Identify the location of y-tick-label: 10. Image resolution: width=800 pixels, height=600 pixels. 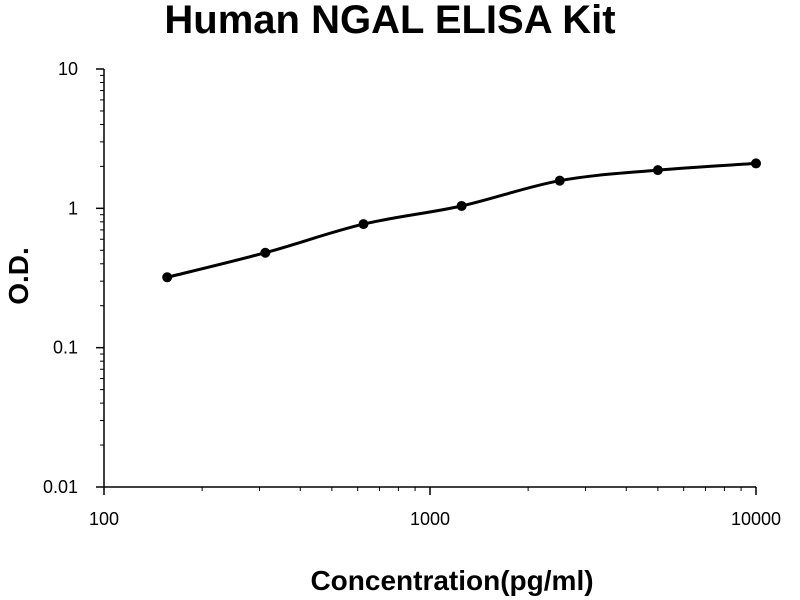
(68, 69).